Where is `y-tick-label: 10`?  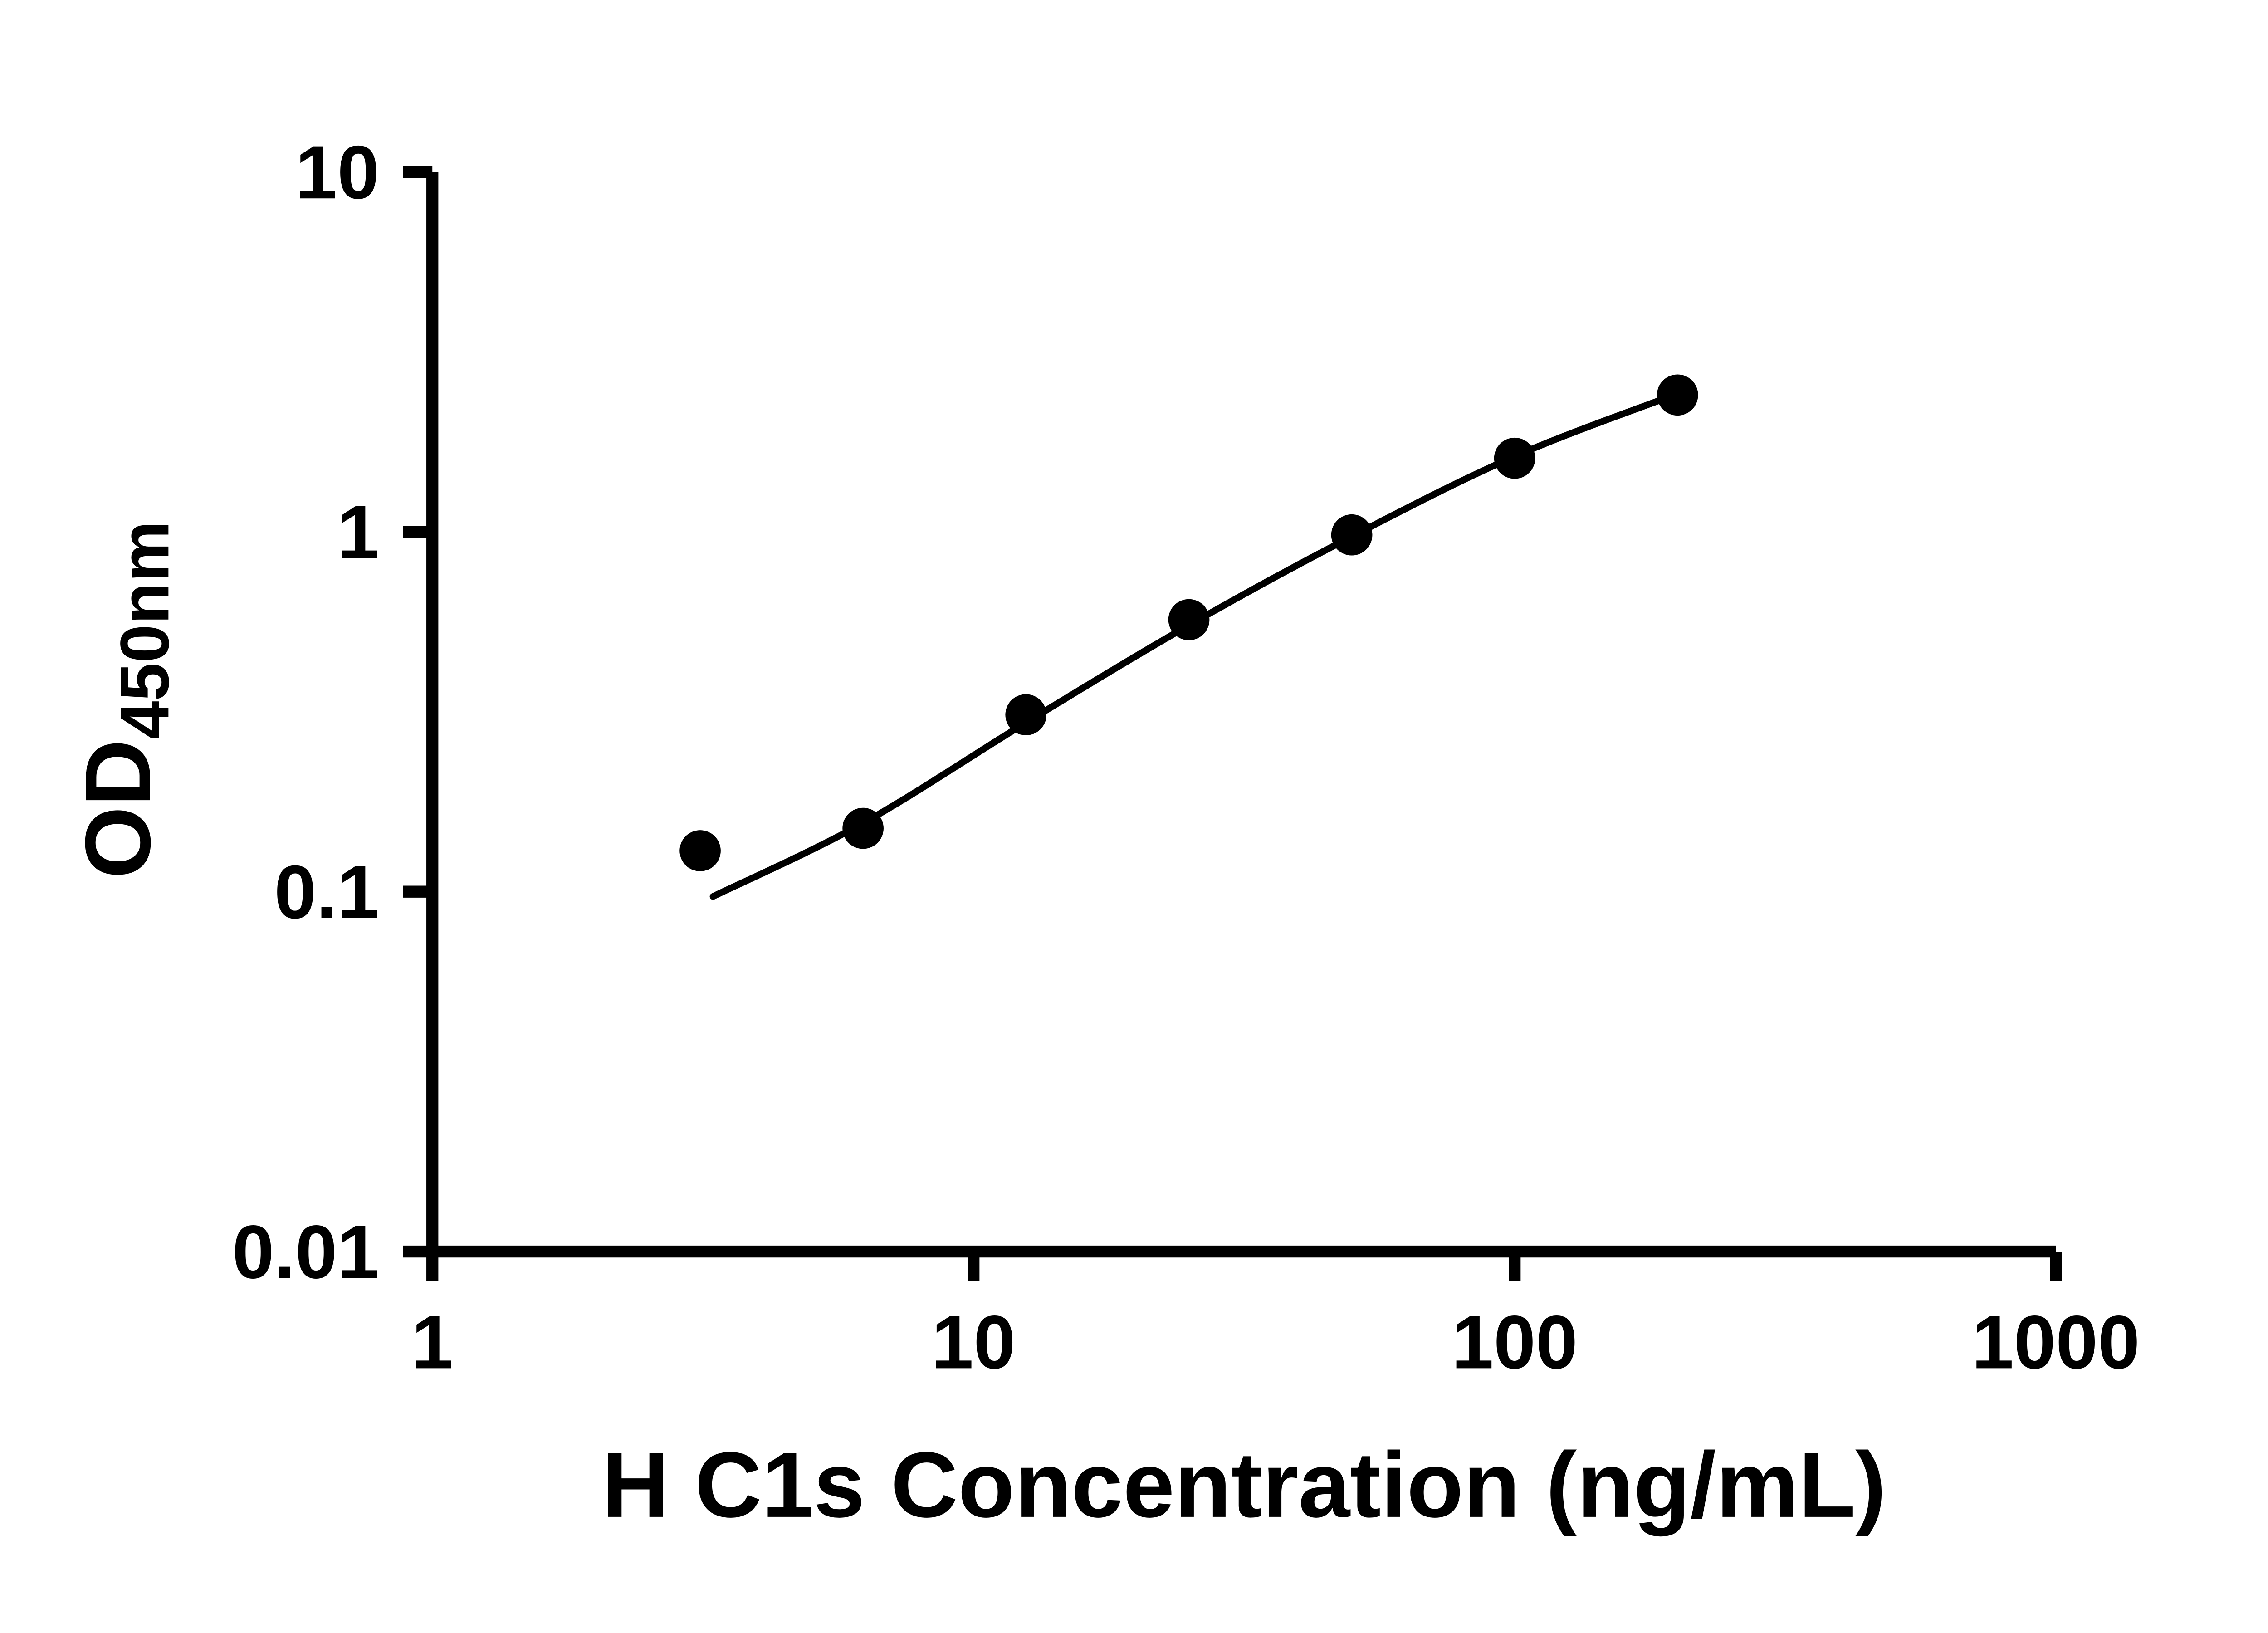
y-tick-label: 10 is located at coordinates (337, 172).